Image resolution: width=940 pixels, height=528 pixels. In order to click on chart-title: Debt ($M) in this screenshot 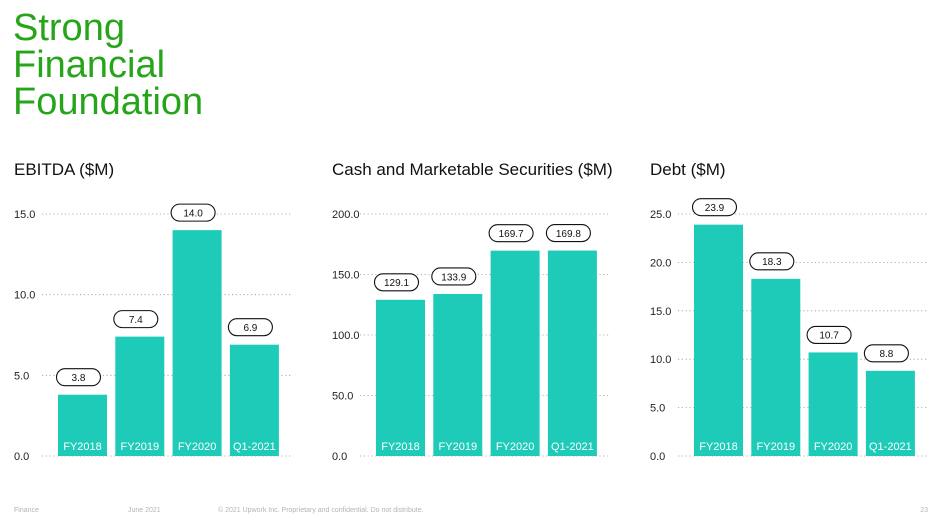, I will do `click(688, 169)`.